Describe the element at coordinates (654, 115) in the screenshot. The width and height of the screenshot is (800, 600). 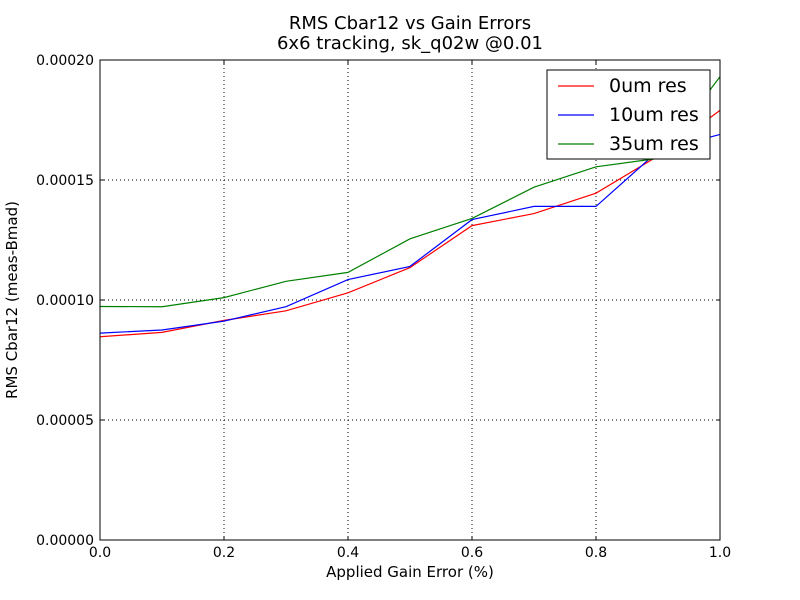
I see `legend-label: 10um res` at that location.